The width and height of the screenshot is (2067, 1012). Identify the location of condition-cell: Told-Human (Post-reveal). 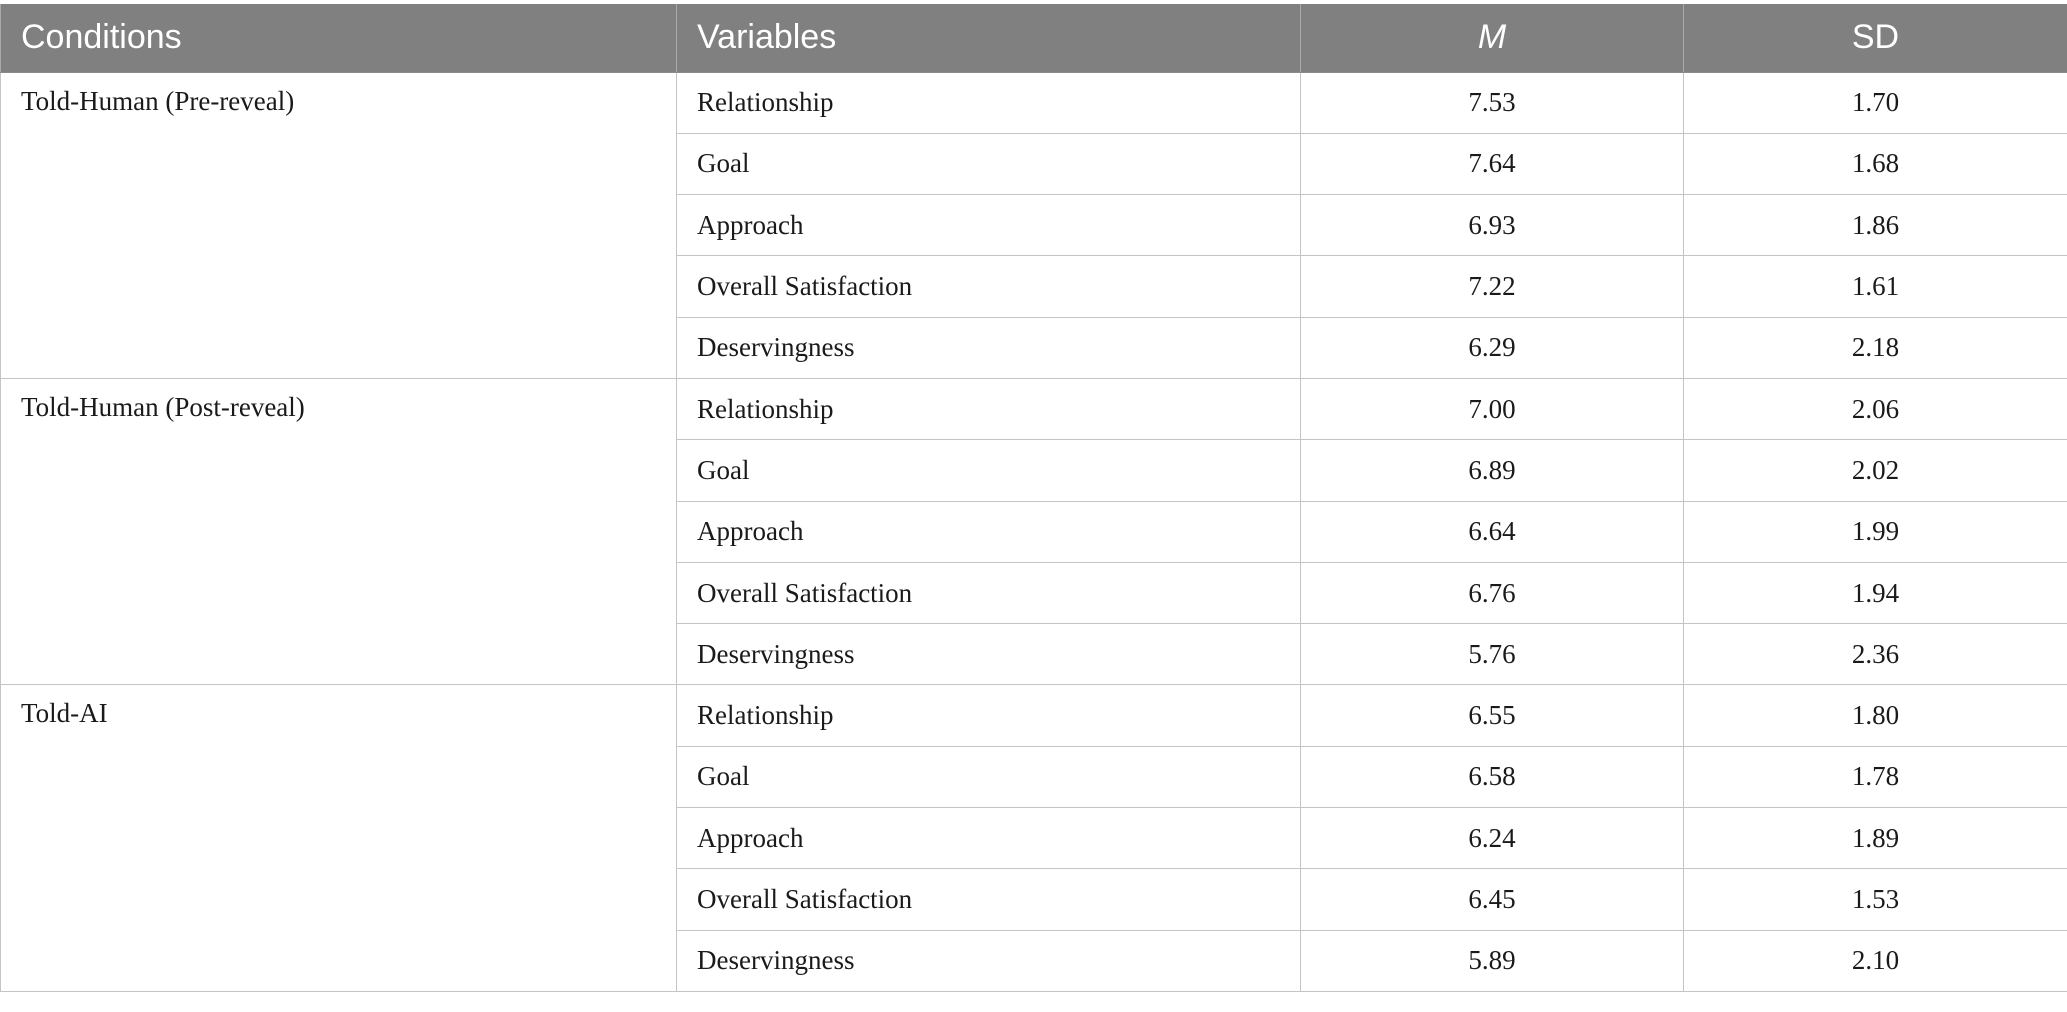
(338, 531).